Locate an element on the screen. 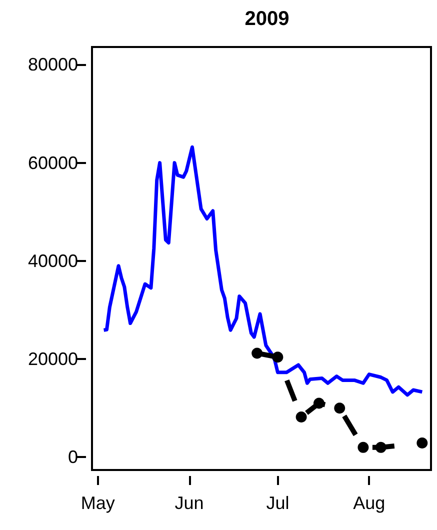  y-tick-label: 80000 is located at coordinates (53, 64).